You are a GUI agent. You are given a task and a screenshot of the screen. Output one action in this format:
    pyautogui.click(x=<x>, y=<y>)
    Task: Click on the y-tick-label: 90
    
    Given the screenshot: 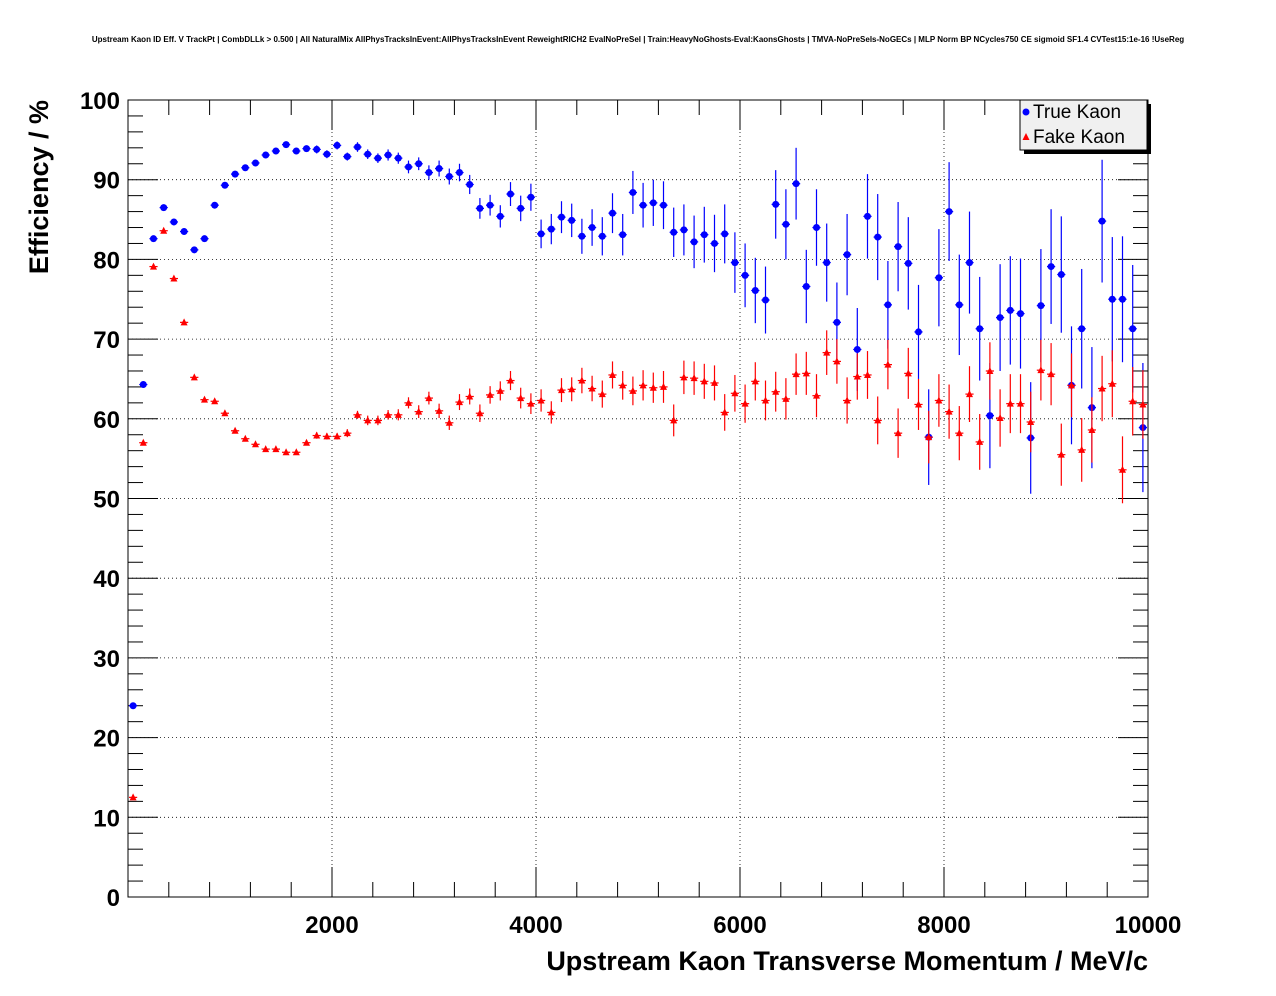 What is the action you would take?
    pyautogui.click(x=106, y=181)
    